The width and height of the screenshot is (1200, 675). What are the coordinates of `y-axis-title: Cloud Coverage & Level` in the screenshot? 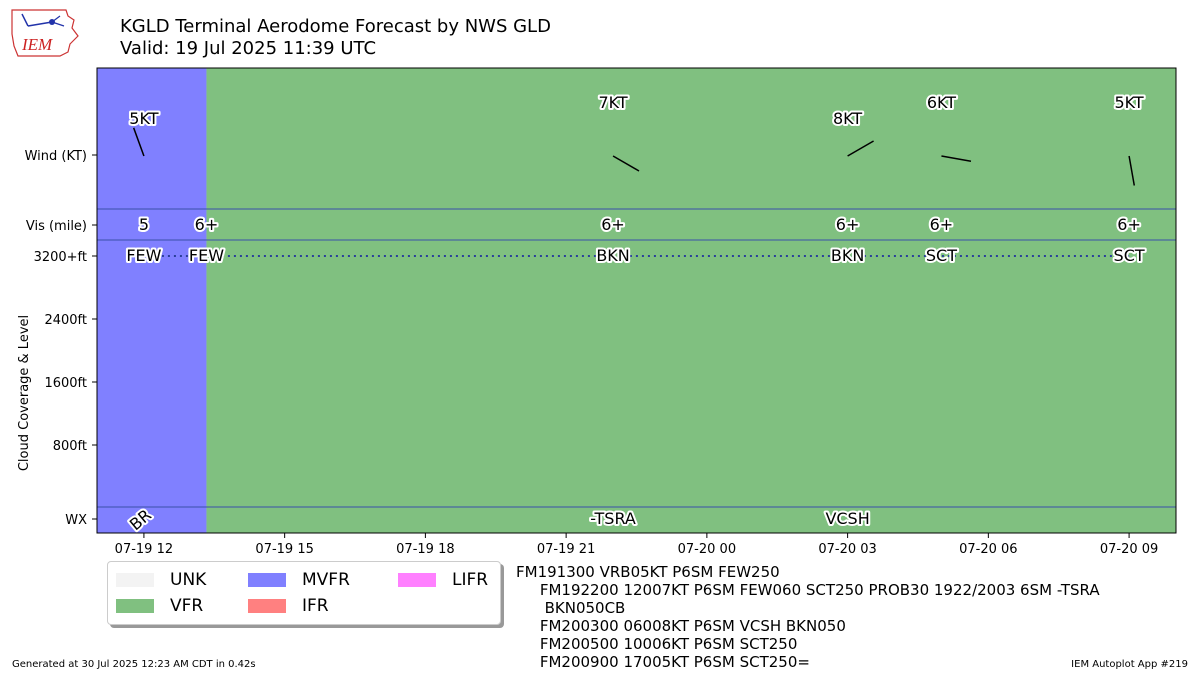 It's located at (24, 393).